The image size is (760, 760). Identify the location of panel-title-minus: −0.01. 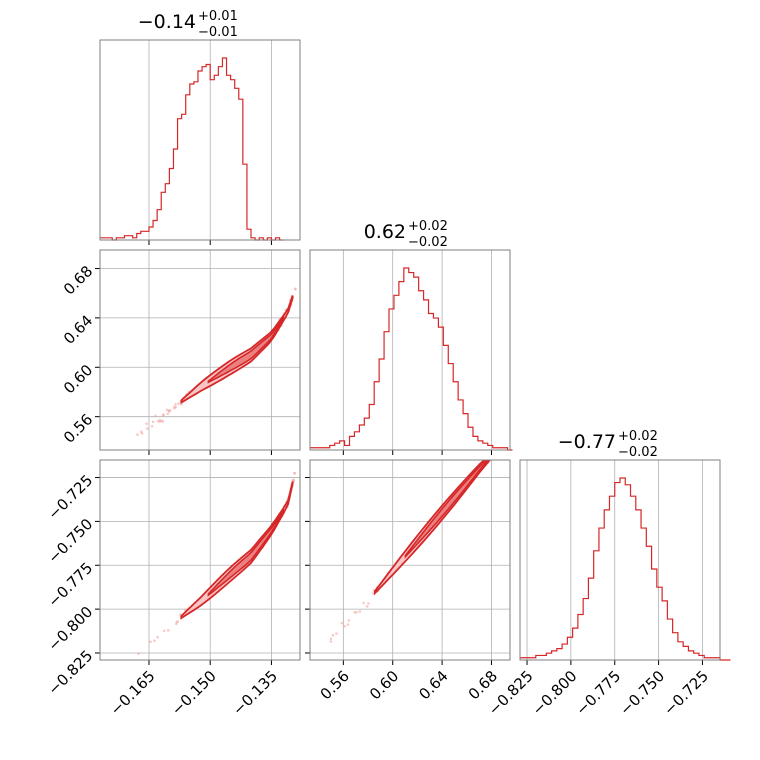
(218, 32).